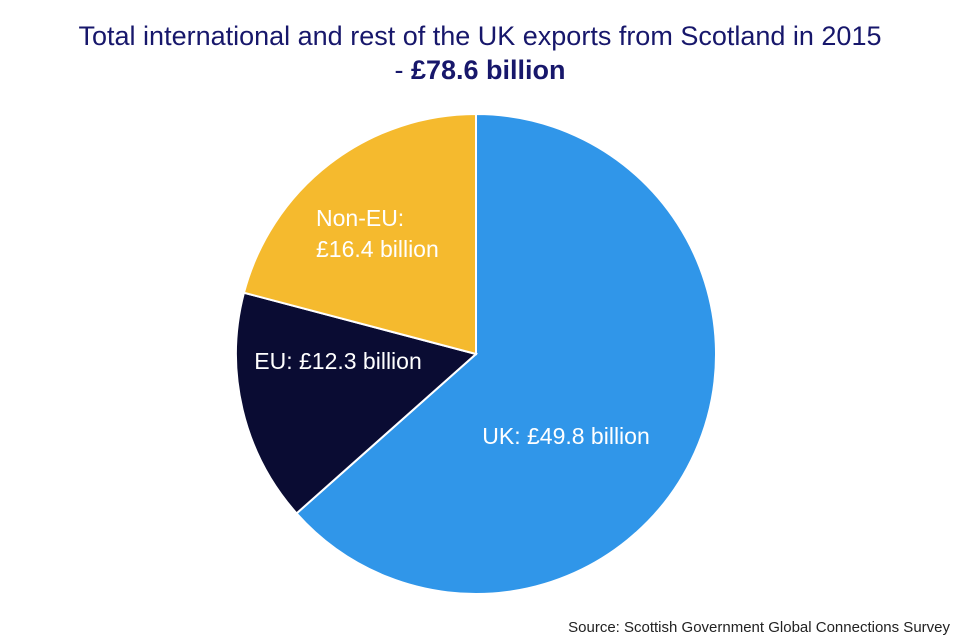  I want to click on chart-title-total: - £78.6 billion, so click(479, 70).